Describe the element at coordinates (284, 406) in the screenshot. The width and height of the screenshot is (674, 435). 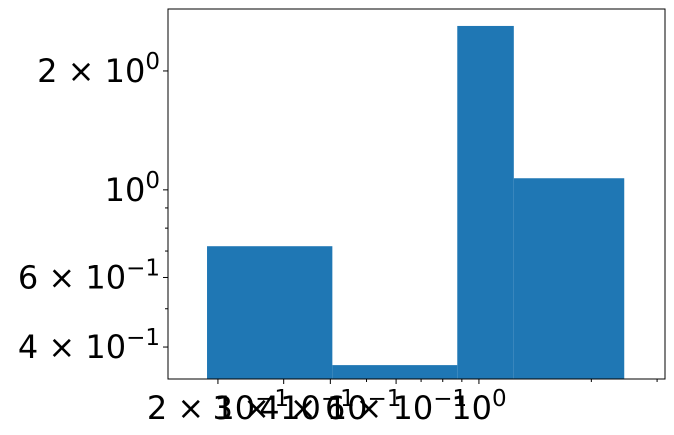
I see `x-tick-label-2: 3 × 10⁻¹` at that location.